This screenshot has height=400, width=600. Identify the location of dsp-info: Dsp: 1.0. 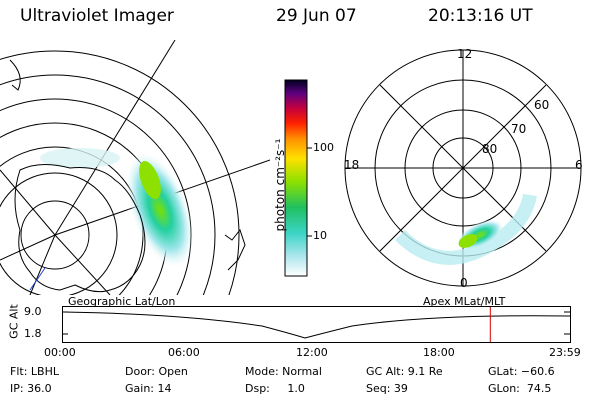
(275, 388).